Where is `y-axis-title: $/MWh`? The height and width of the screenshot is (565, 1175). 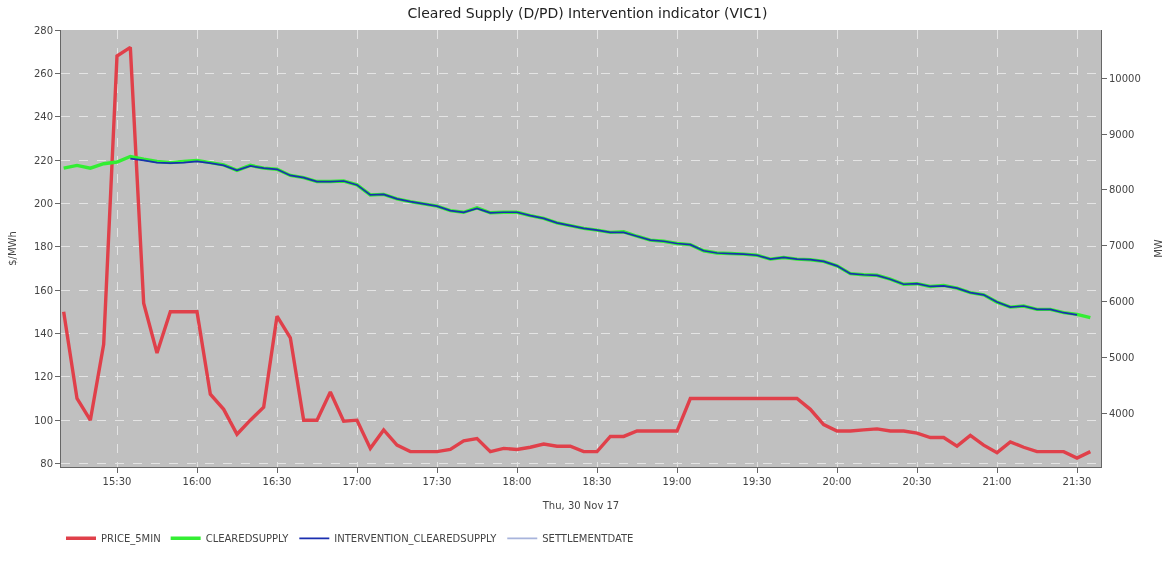 y-axis-title: $/MWh is located at coordinates (12, 248).